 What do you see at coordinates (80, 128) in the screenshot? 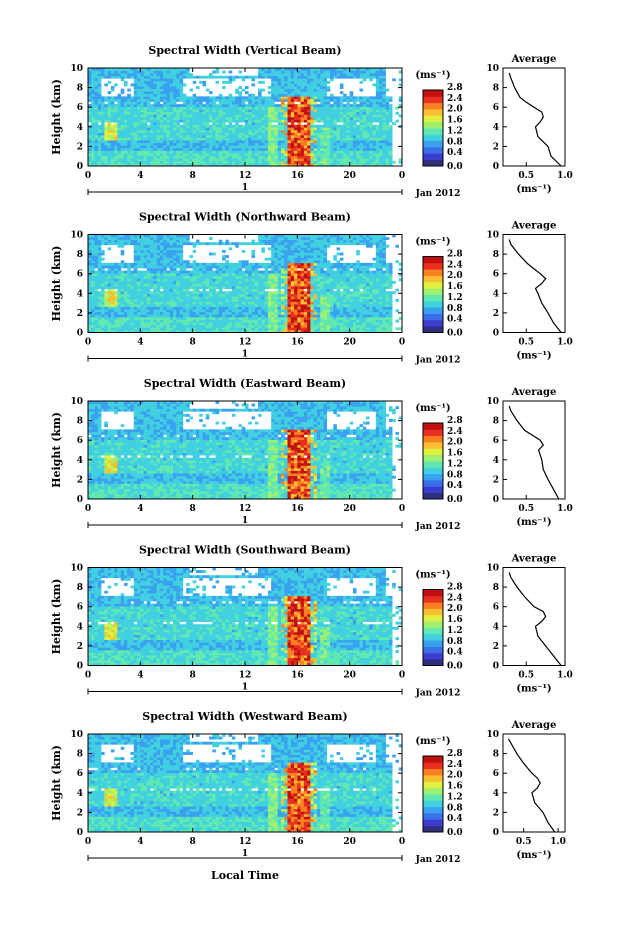
I see `y-tick-label: 4` at bounding box center [80, 128].